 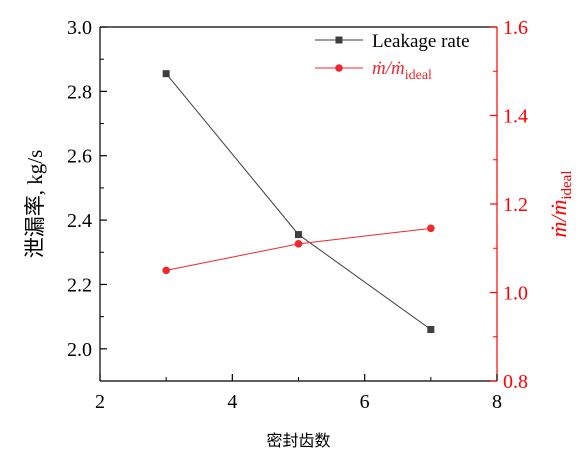 I want to click on y-right-tick-label: 1.2, so click(x=515, y=205).